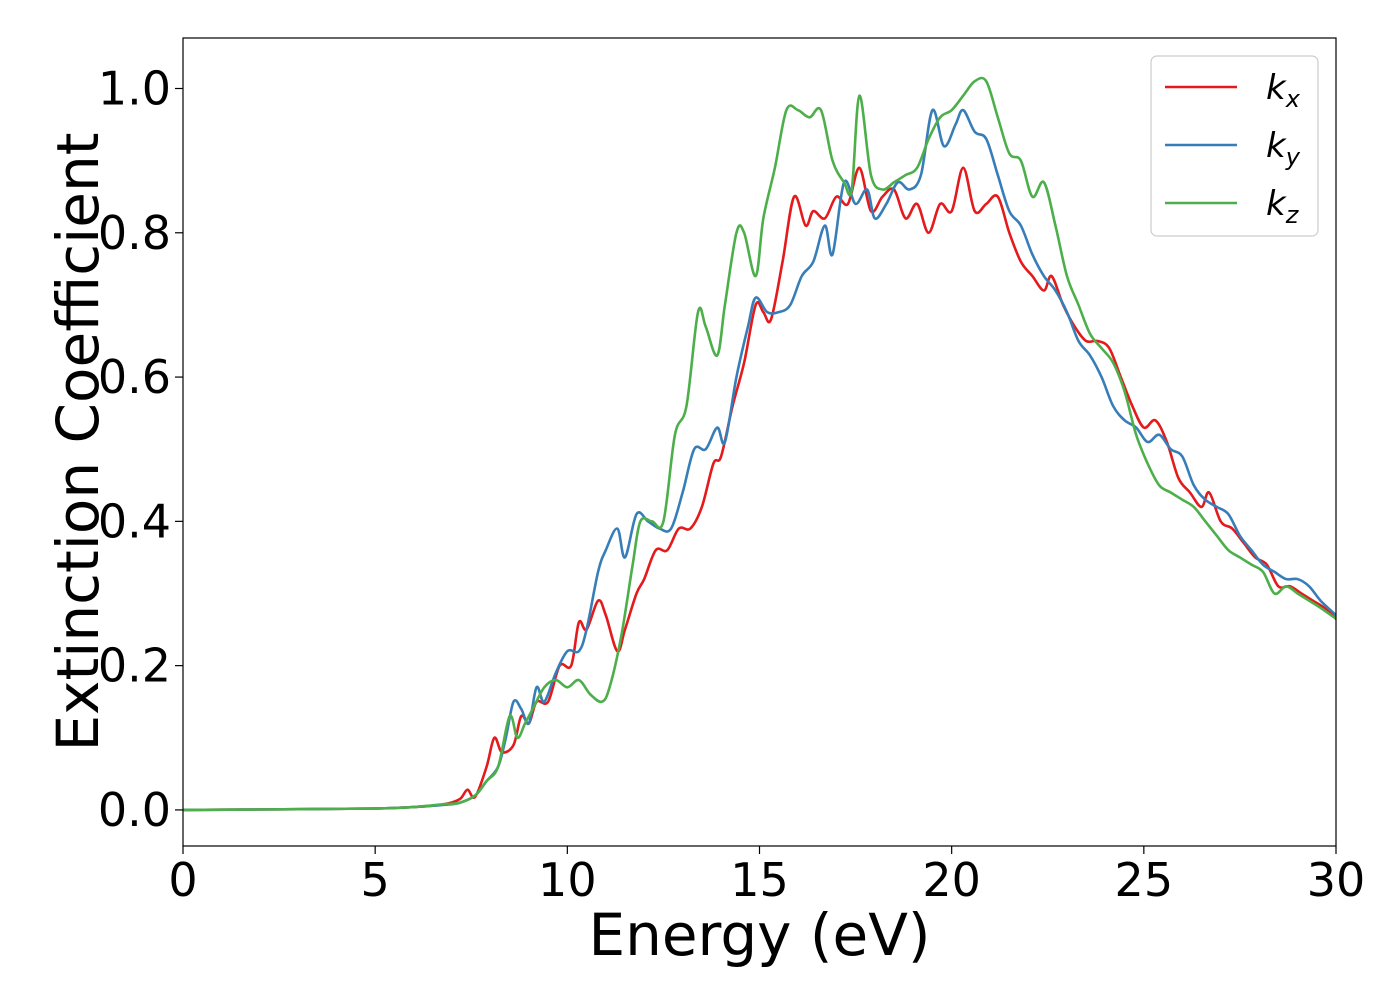 The height and width of the screenshot is (1005, 1400). I want to click on legend-label: kx, so click(1283, 90).